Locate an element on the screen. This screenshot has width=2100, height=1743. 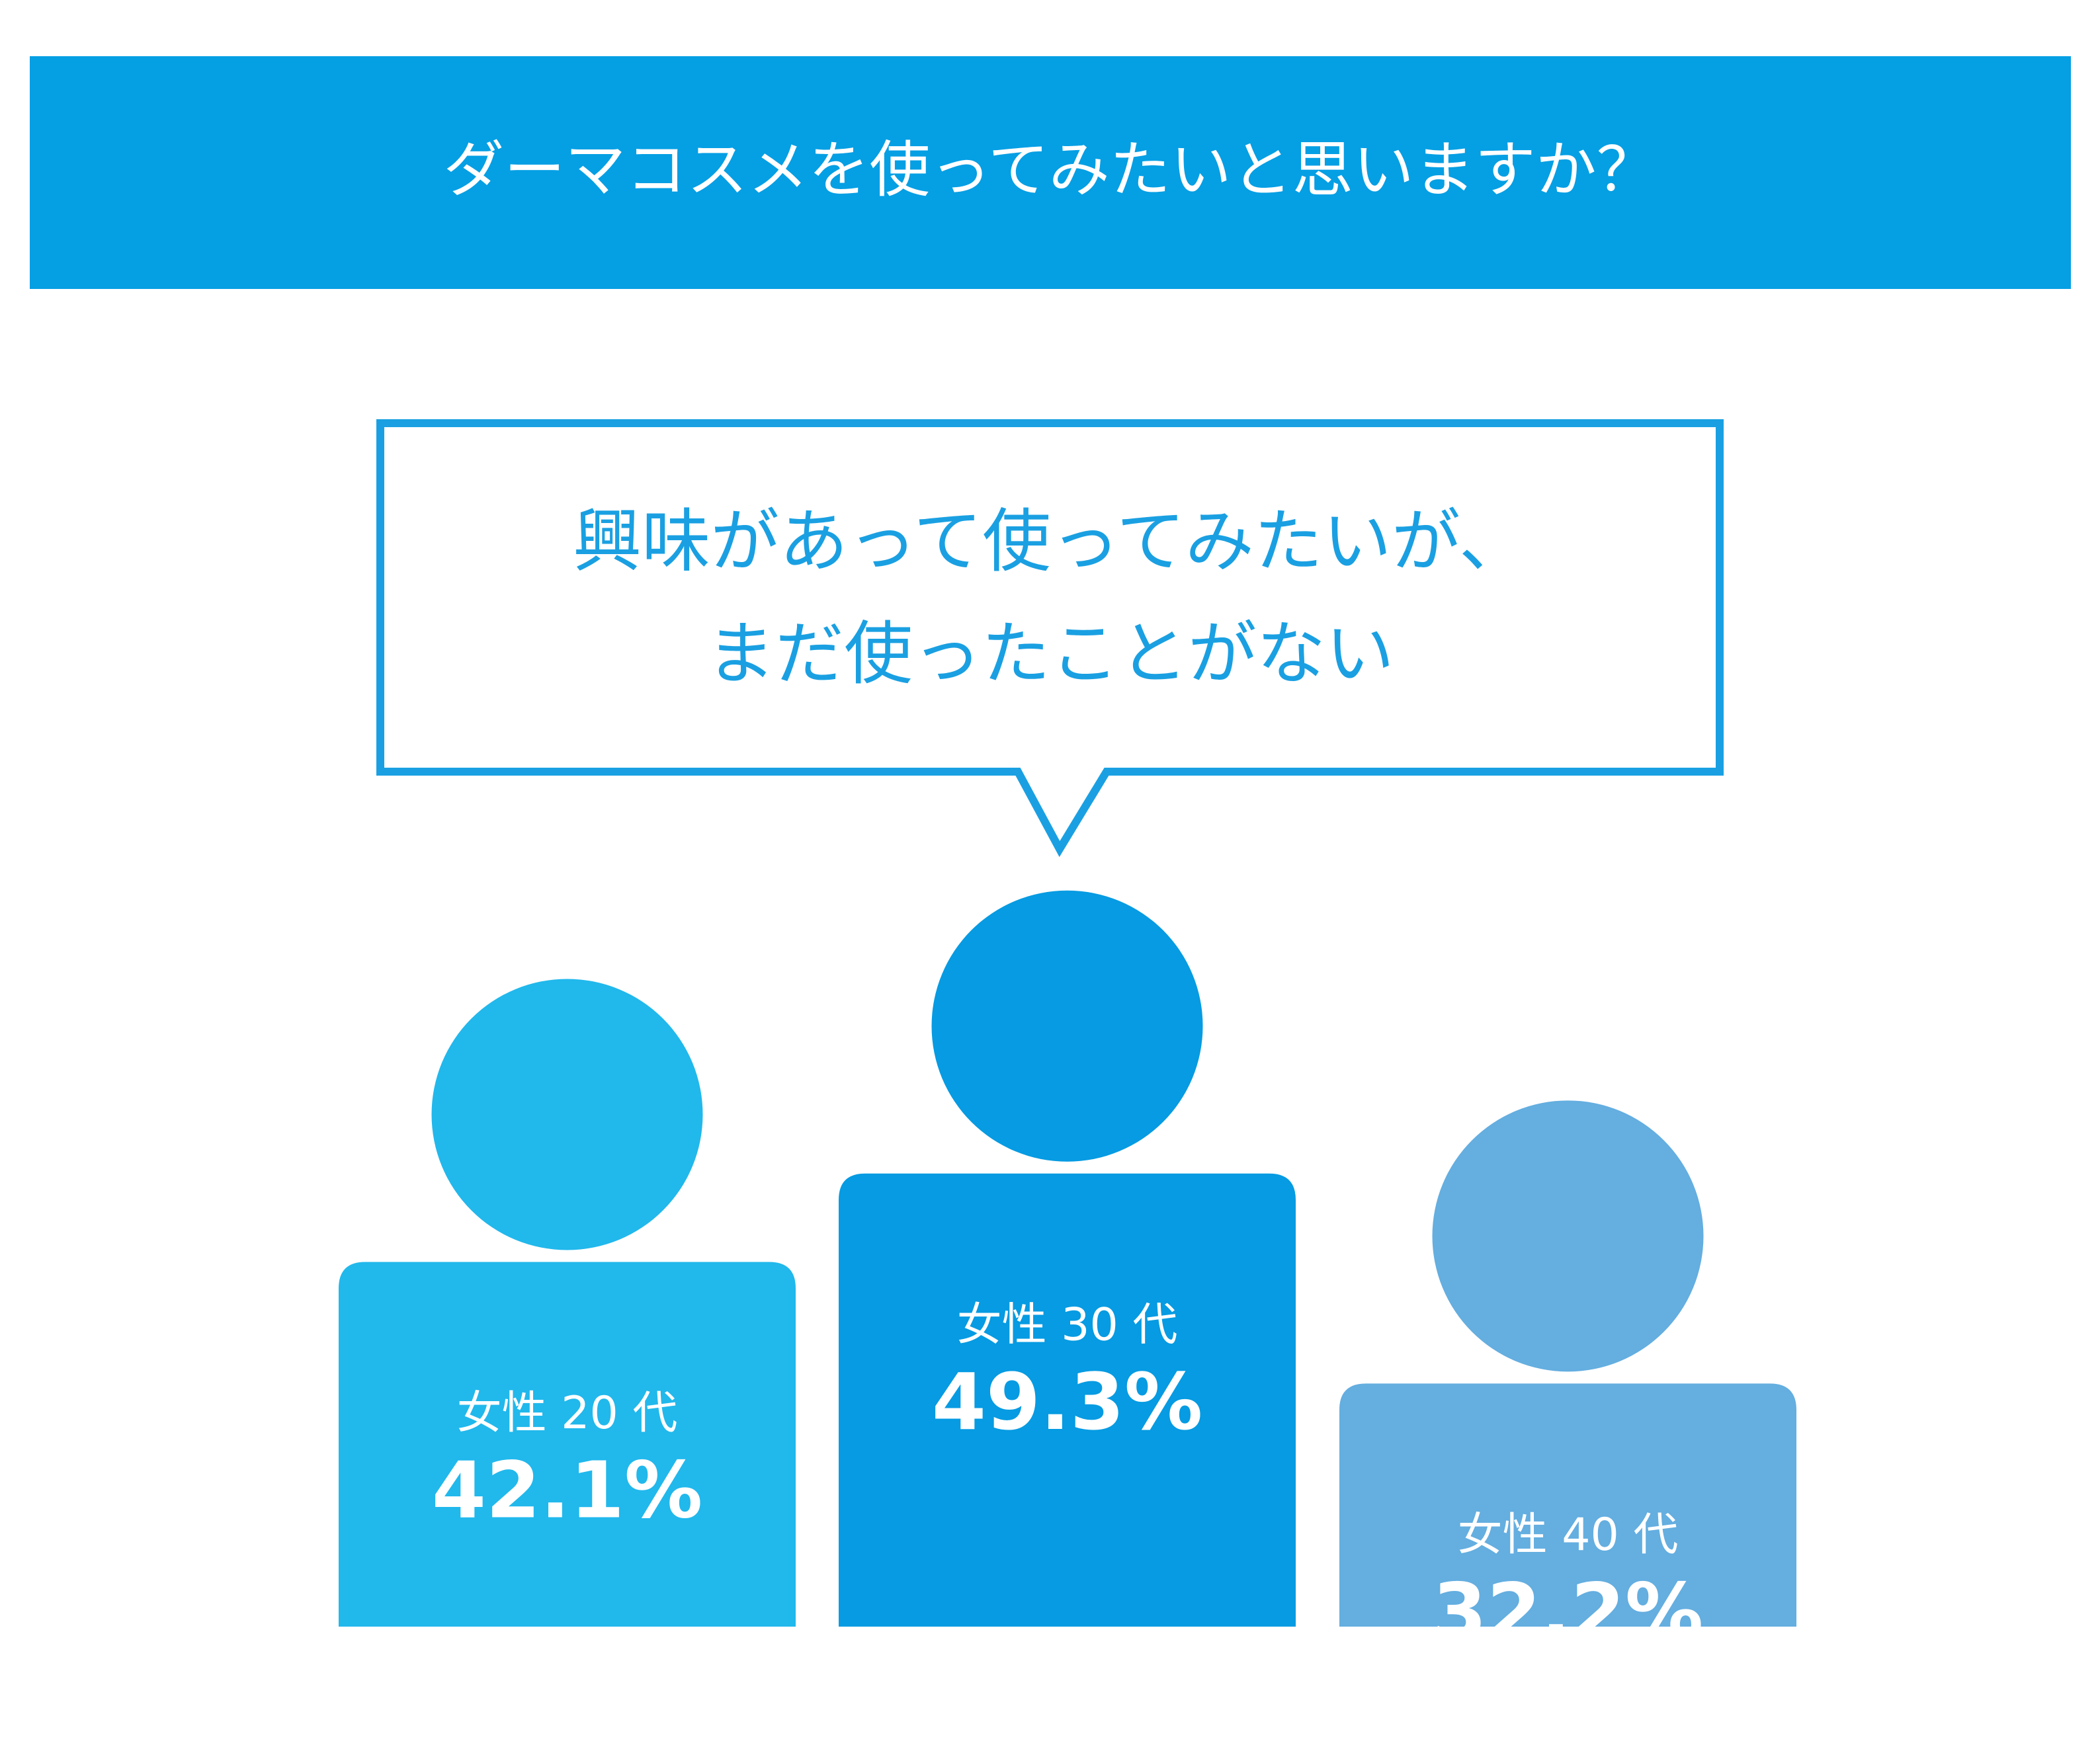
category-label: 女性 20 代 is located at coordinates (568, 1413).